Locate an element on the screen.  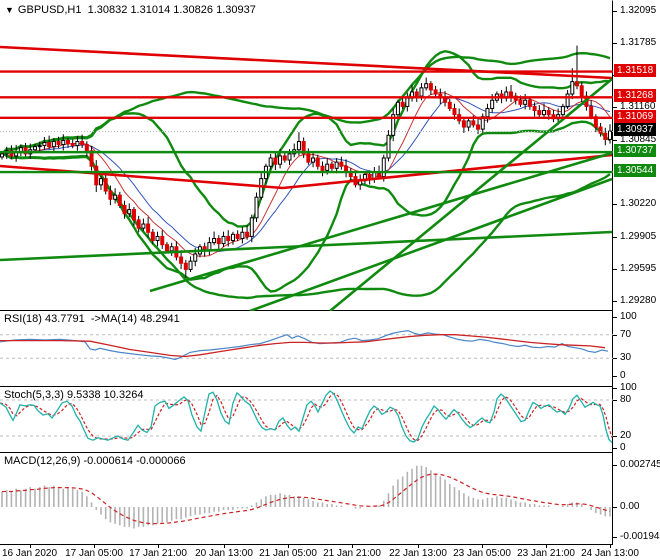
price-tick-label: 1.29280 is located at coordinates (638, 300).